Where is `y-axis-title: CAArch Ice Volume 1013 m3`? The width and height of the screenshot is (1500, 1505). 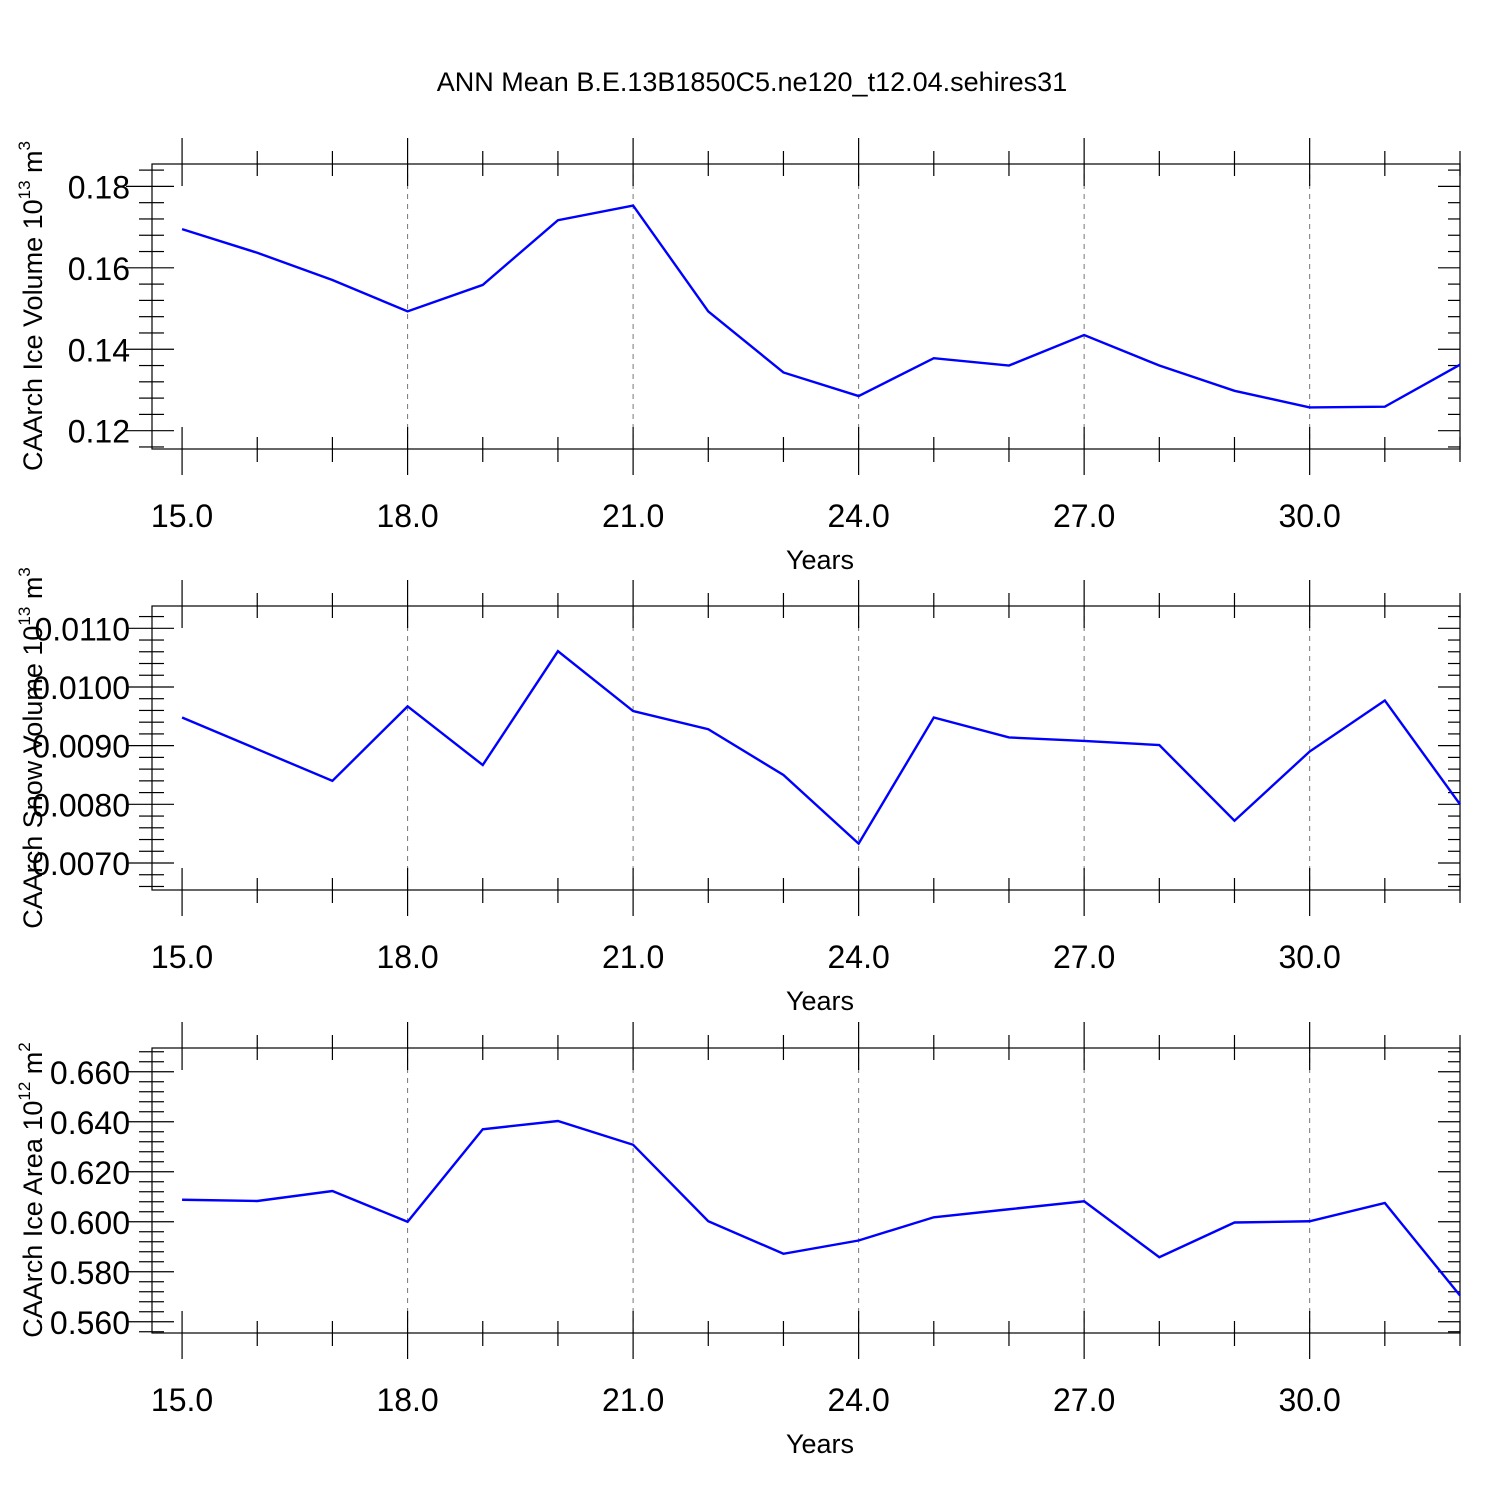 y-axis-title: CAArch Ice Volume 1013 m3 is located at coordinates (31, 306).